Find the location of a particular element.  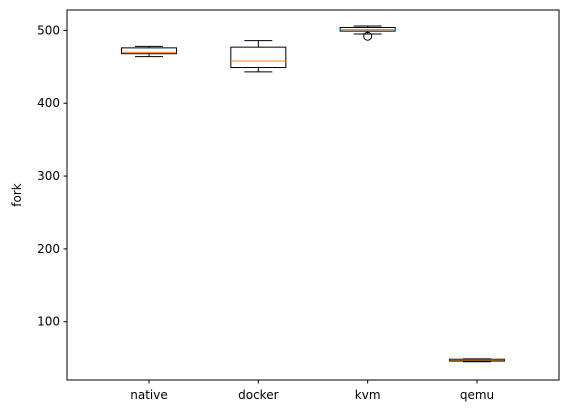

y-tick-label: 400 is located at coordinates (48, 103).